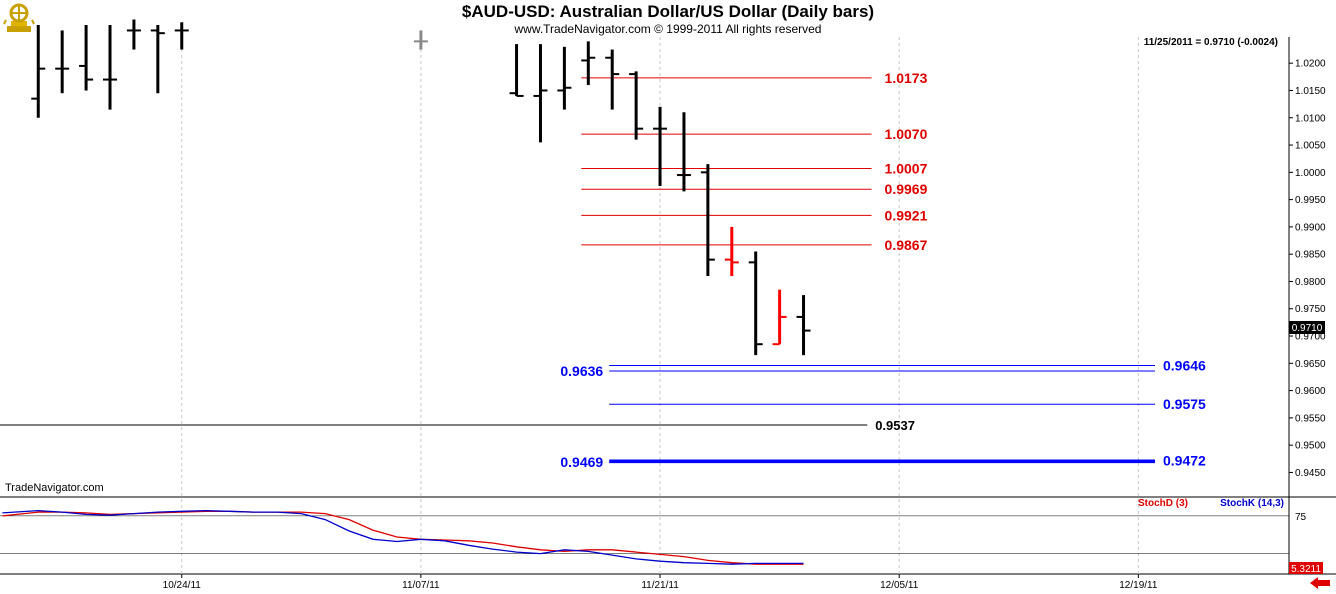 The image size is (1336, 594). What do you see at coordinates (182, 585) in the screenshot?
I see `date-tick-label: 10/24/11` at bounding box center [182, 585].